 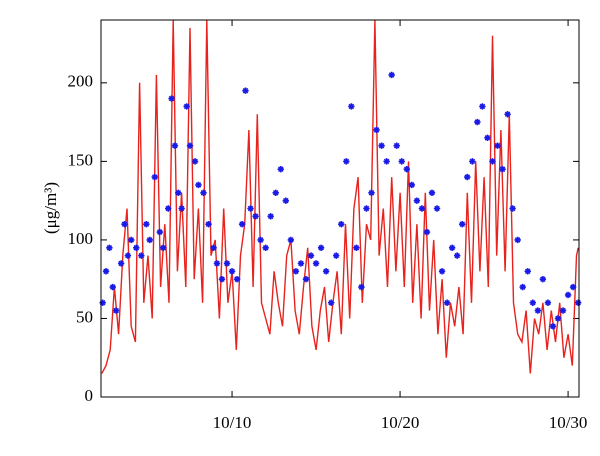 What do you see at coordinates (89, 395) in the screenshot?
I see `y-tick-label: 0` at bounding box center [89, 395].